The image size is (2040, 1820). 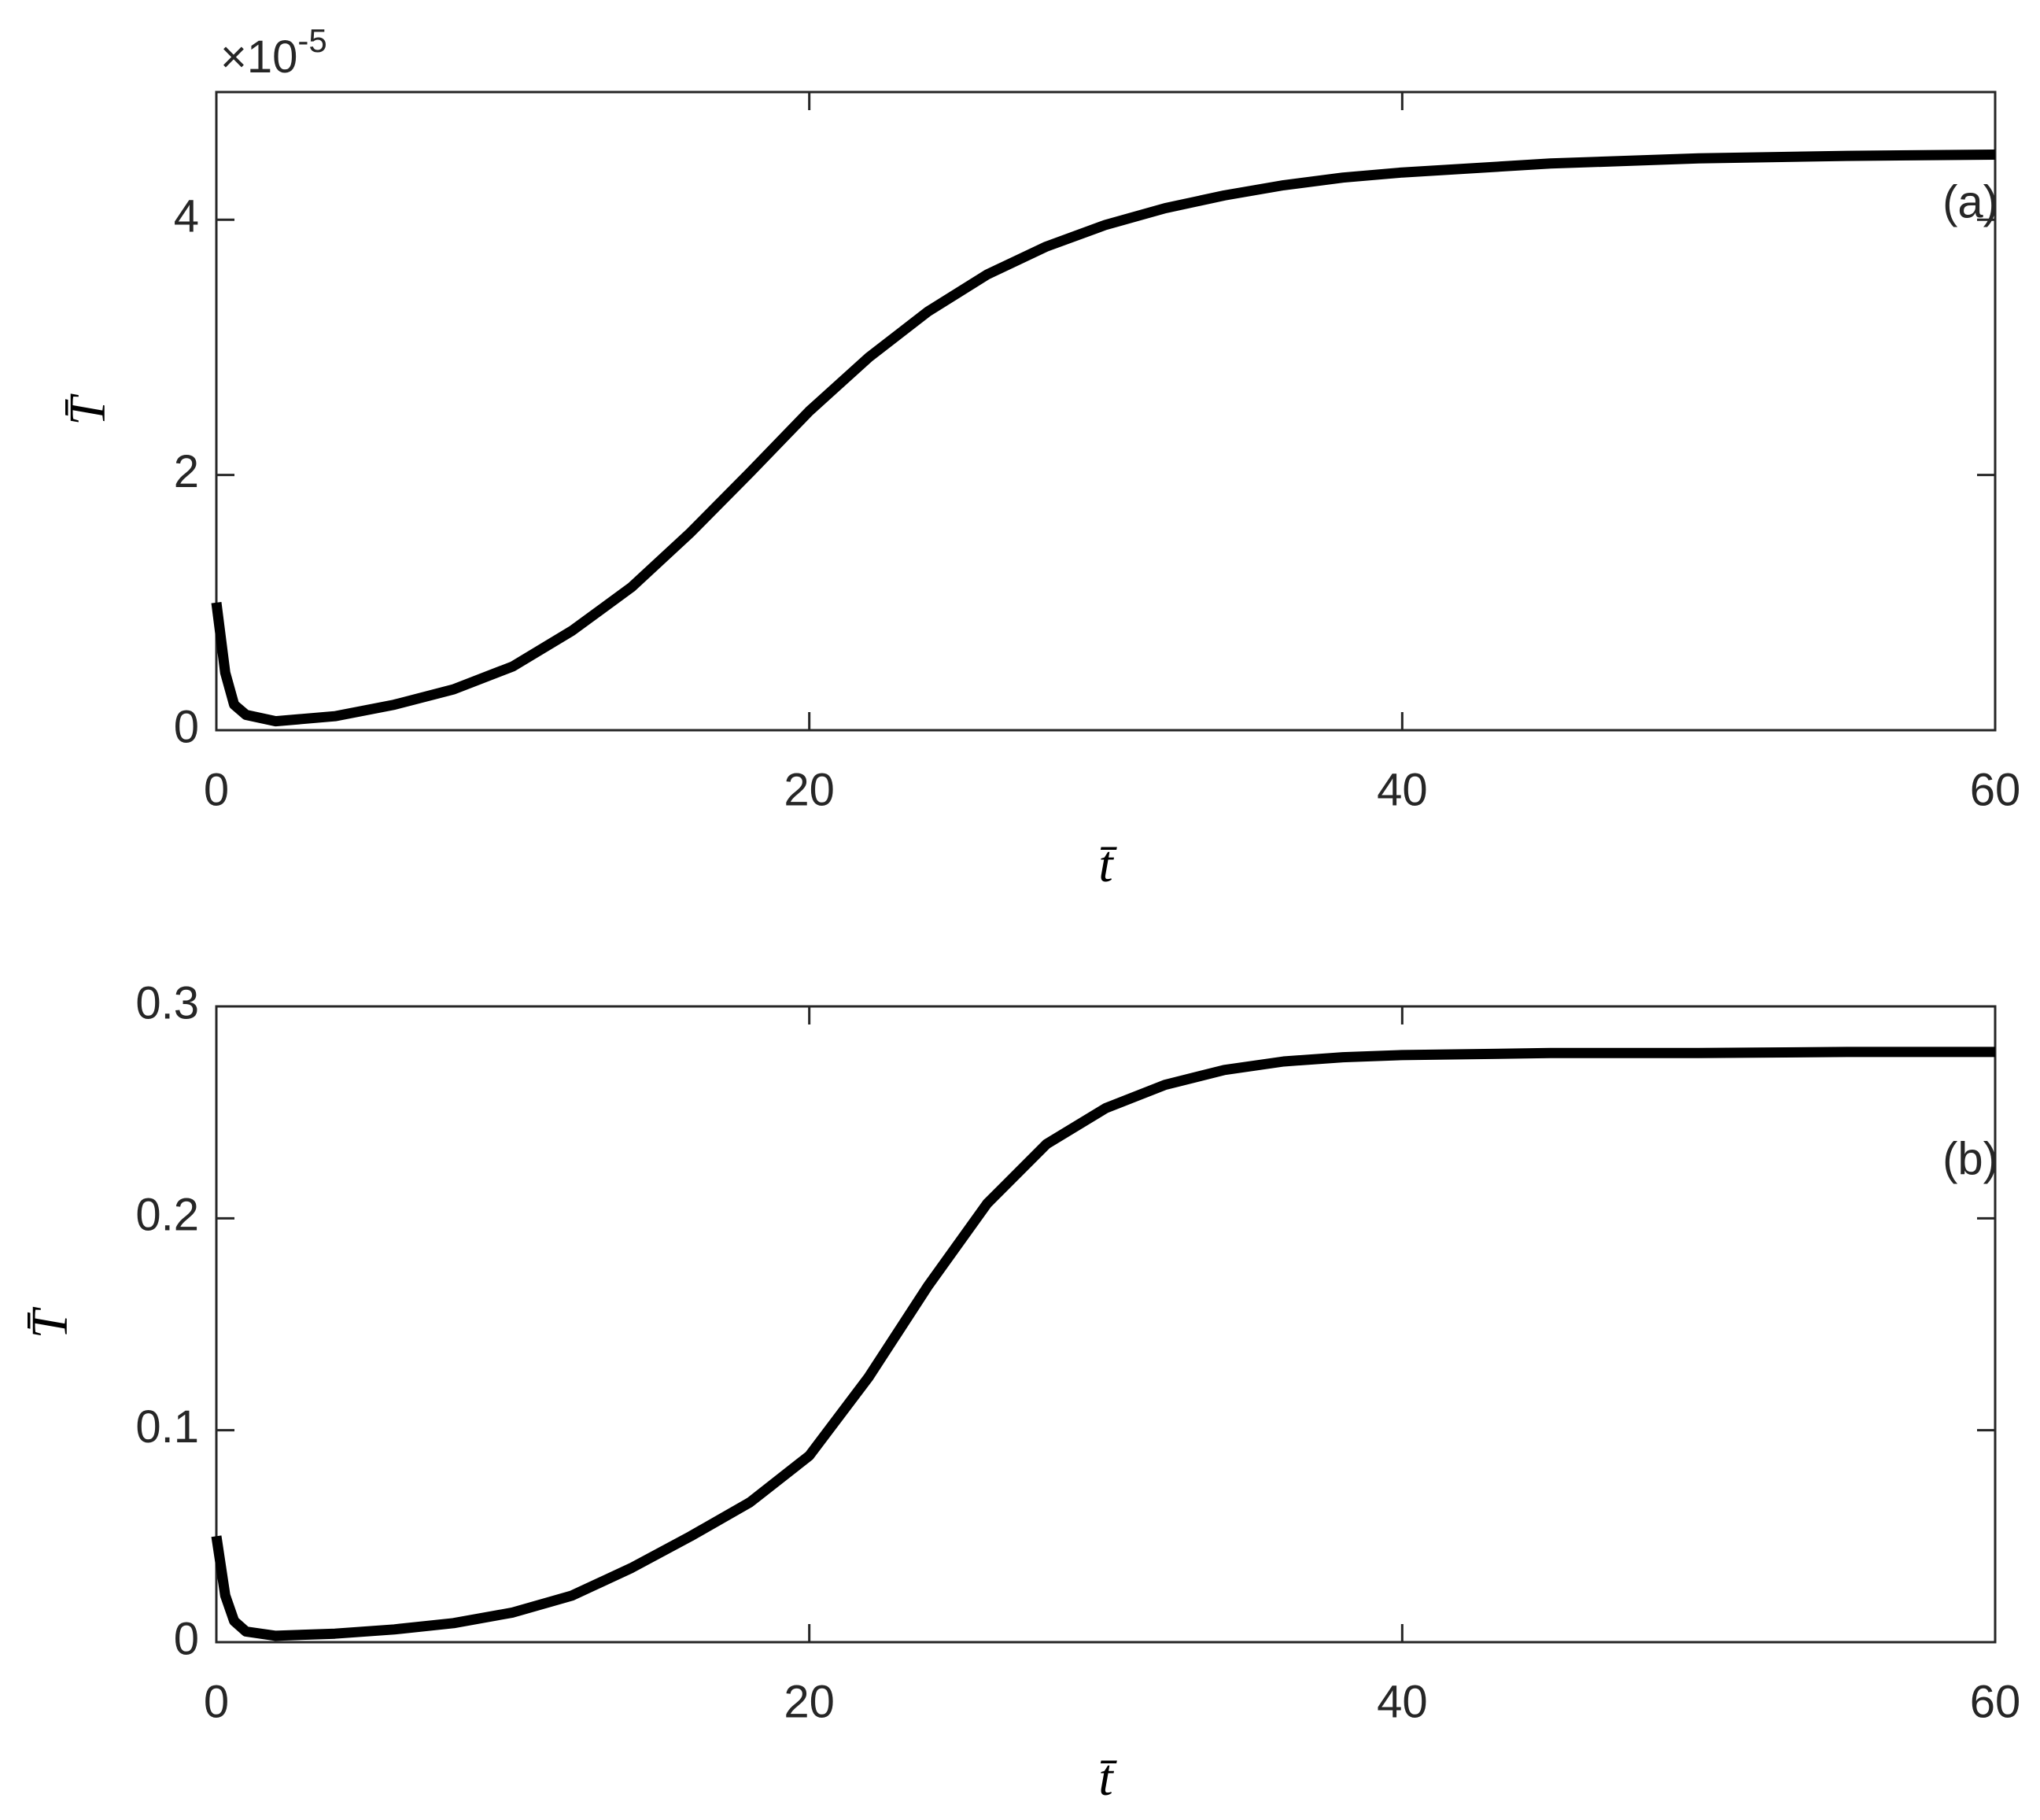 What do you see at coordinates (167, 1215) in the screenshot?
I see `y-tick-label: 0.2` at bounding box center [167, 1215].